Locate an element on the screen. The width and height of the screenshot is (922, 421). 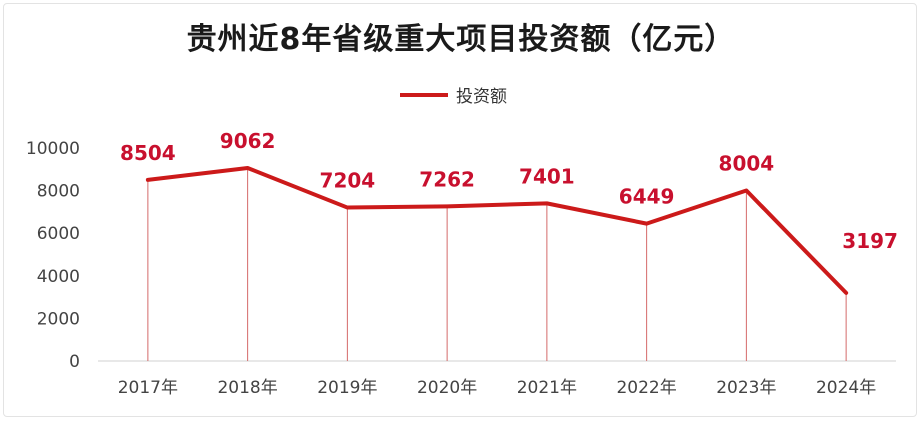
y-tick-label: 4000 is located at coordinates (58, 277).